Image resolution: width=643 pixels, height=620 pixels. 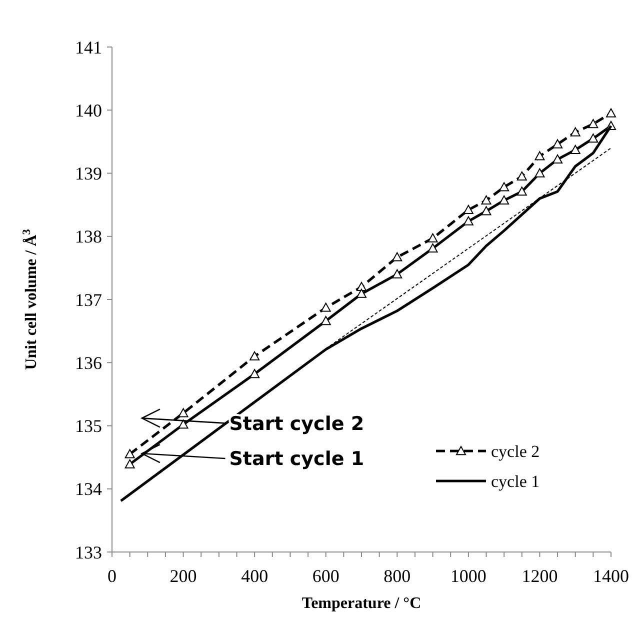 I want to click on y-tick-label: 138, so click(x=88, y=236).